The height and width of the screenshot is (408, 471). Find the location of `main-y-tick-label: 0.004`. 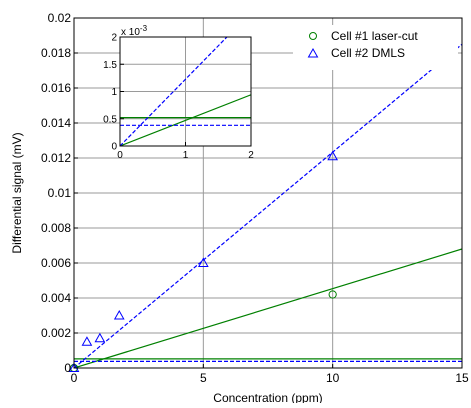

main-y-tick-label: 0.004 is located at coordinates (56, 298).